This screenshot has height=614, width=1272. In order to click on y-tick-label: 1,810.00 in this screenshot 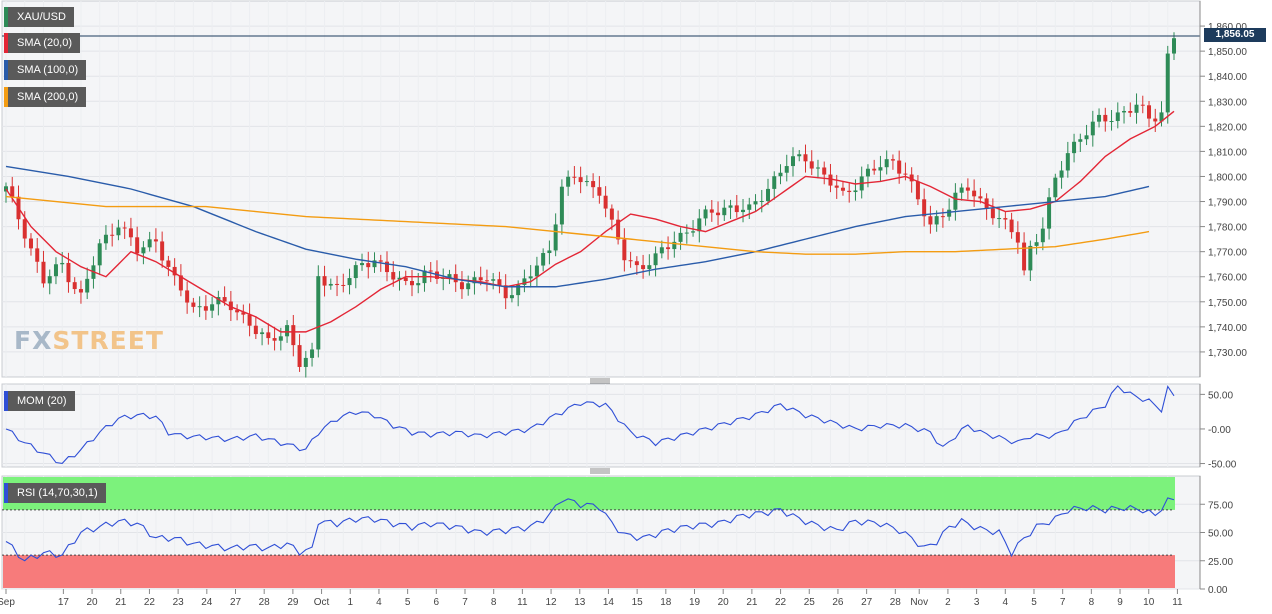, I will do `click(1227, 152)`.